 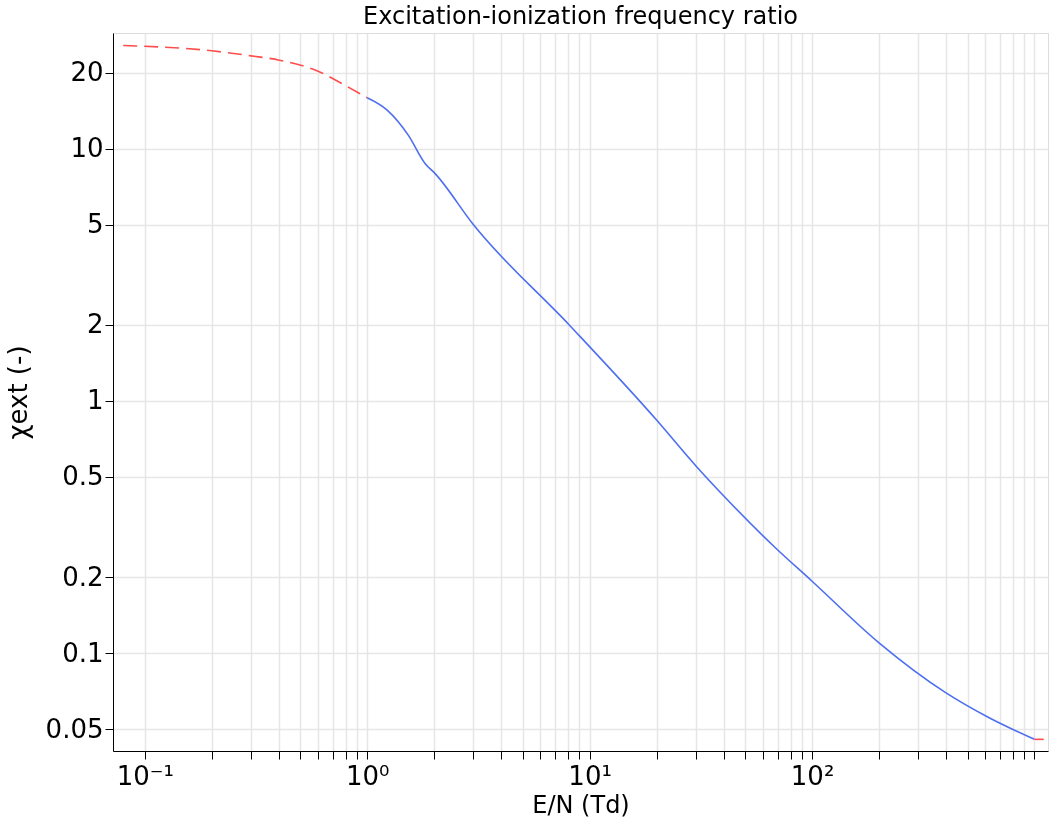 I want to click on x-tick-label: 10⁰, so click(x=367, y=775).